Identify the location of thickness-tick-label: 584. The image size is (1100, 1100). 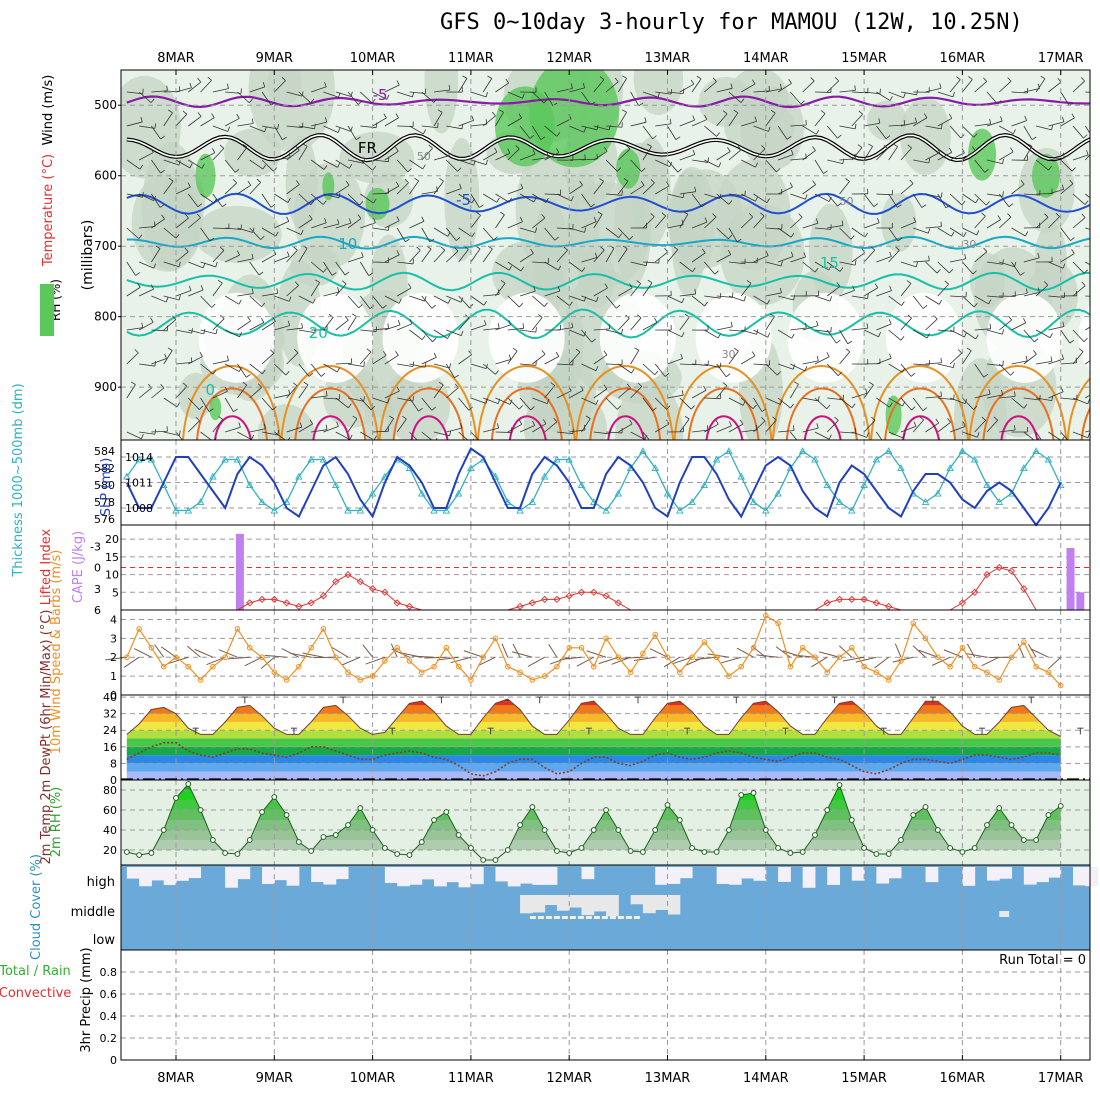
(104, 451).